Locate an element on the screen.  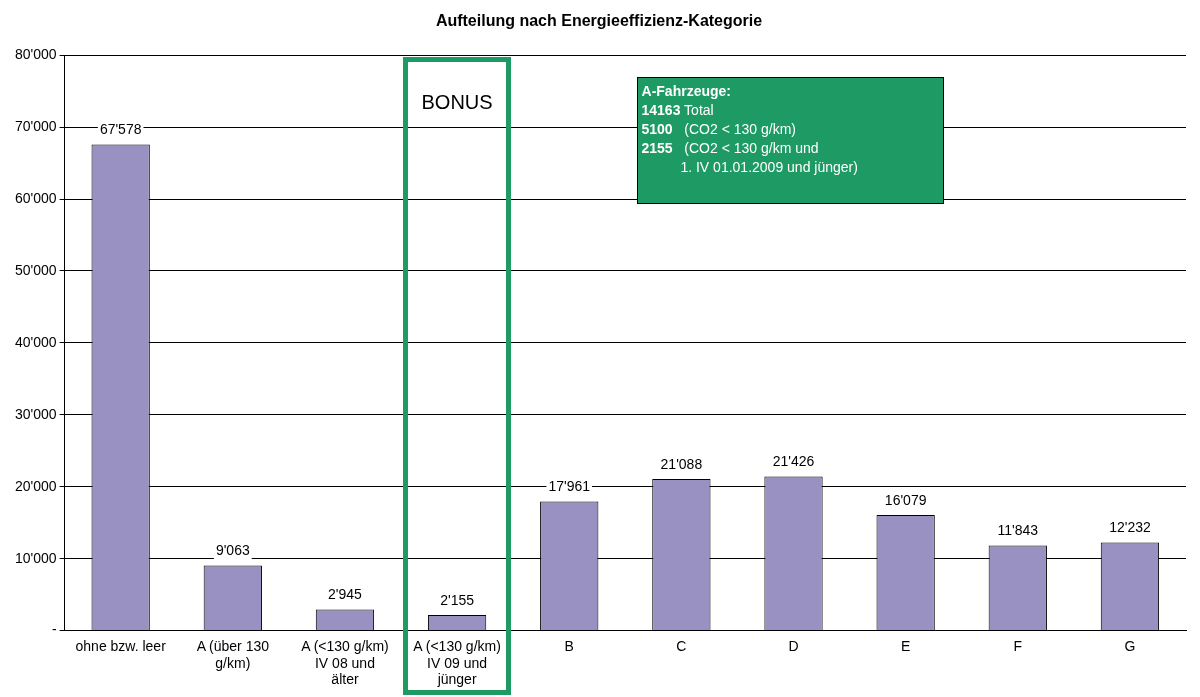
y-tick-label: - is located at coordinates (54, 629).